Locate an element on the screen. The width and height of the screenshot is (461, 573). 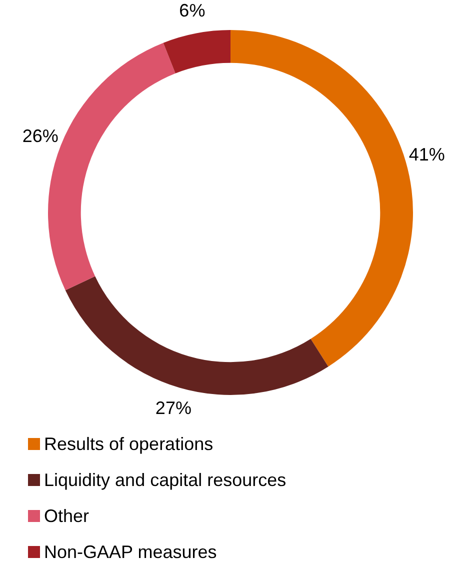
data-label: 41% is located at coordinates (426, 154).